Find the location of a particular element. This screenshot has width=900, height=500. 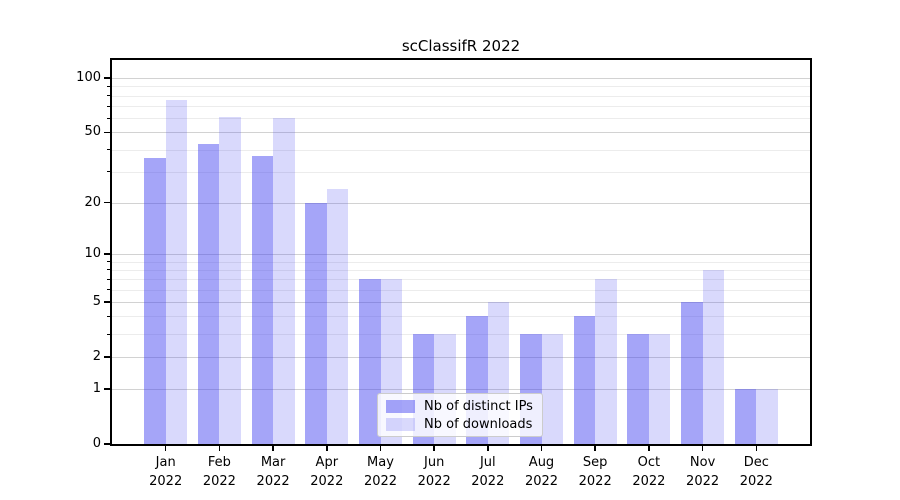

x-tick-label-jul: Jul 2022 is located at coordinates (488, 472).